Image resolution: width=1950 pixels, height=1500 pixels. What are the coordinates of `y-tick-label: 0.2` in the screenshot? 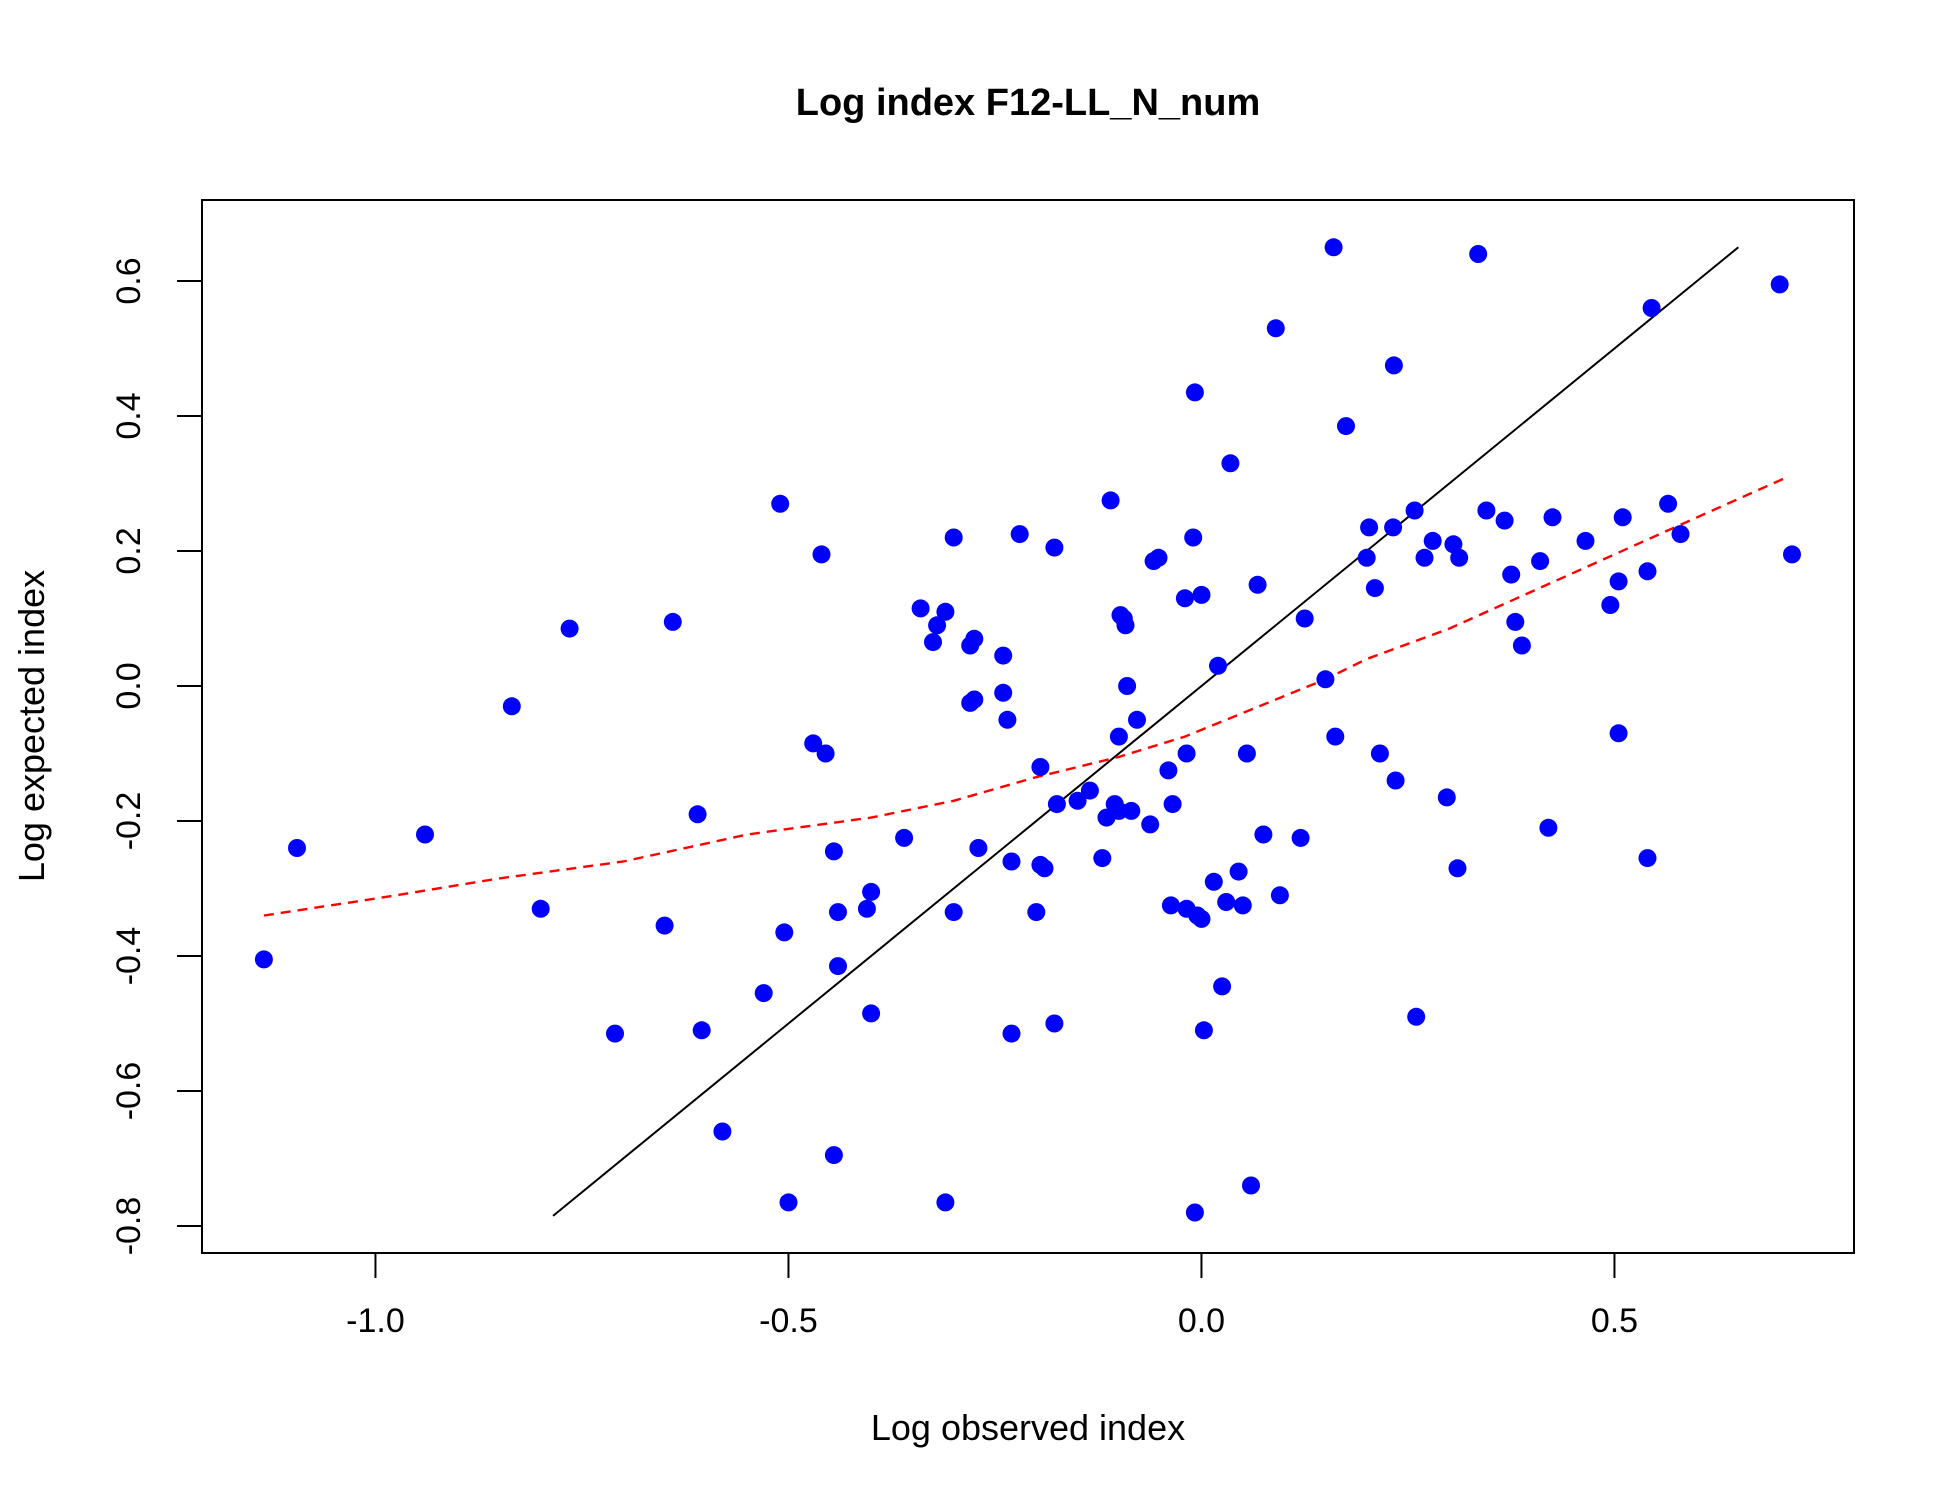 It's located at (129, 550).